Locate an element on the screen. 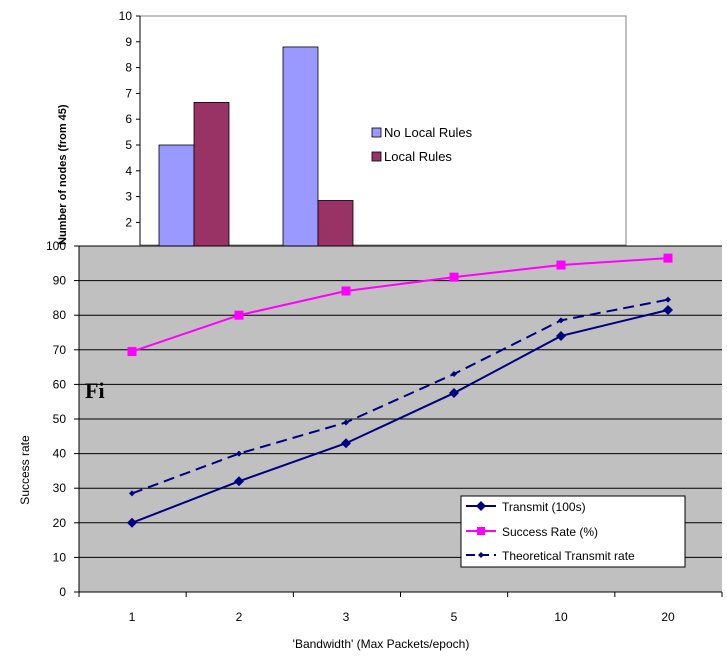 The width and height of the screenshot is (727, 658). line-y-tick-label: 50 is located at coordinates (60, 419).